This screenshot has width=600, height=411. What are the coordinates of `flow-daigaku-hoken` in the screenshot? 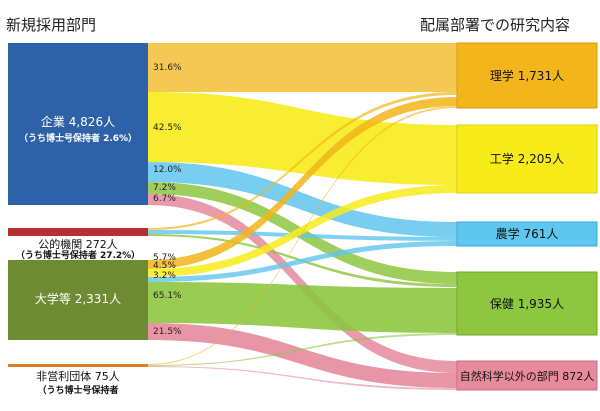 It's located at (302, 307).